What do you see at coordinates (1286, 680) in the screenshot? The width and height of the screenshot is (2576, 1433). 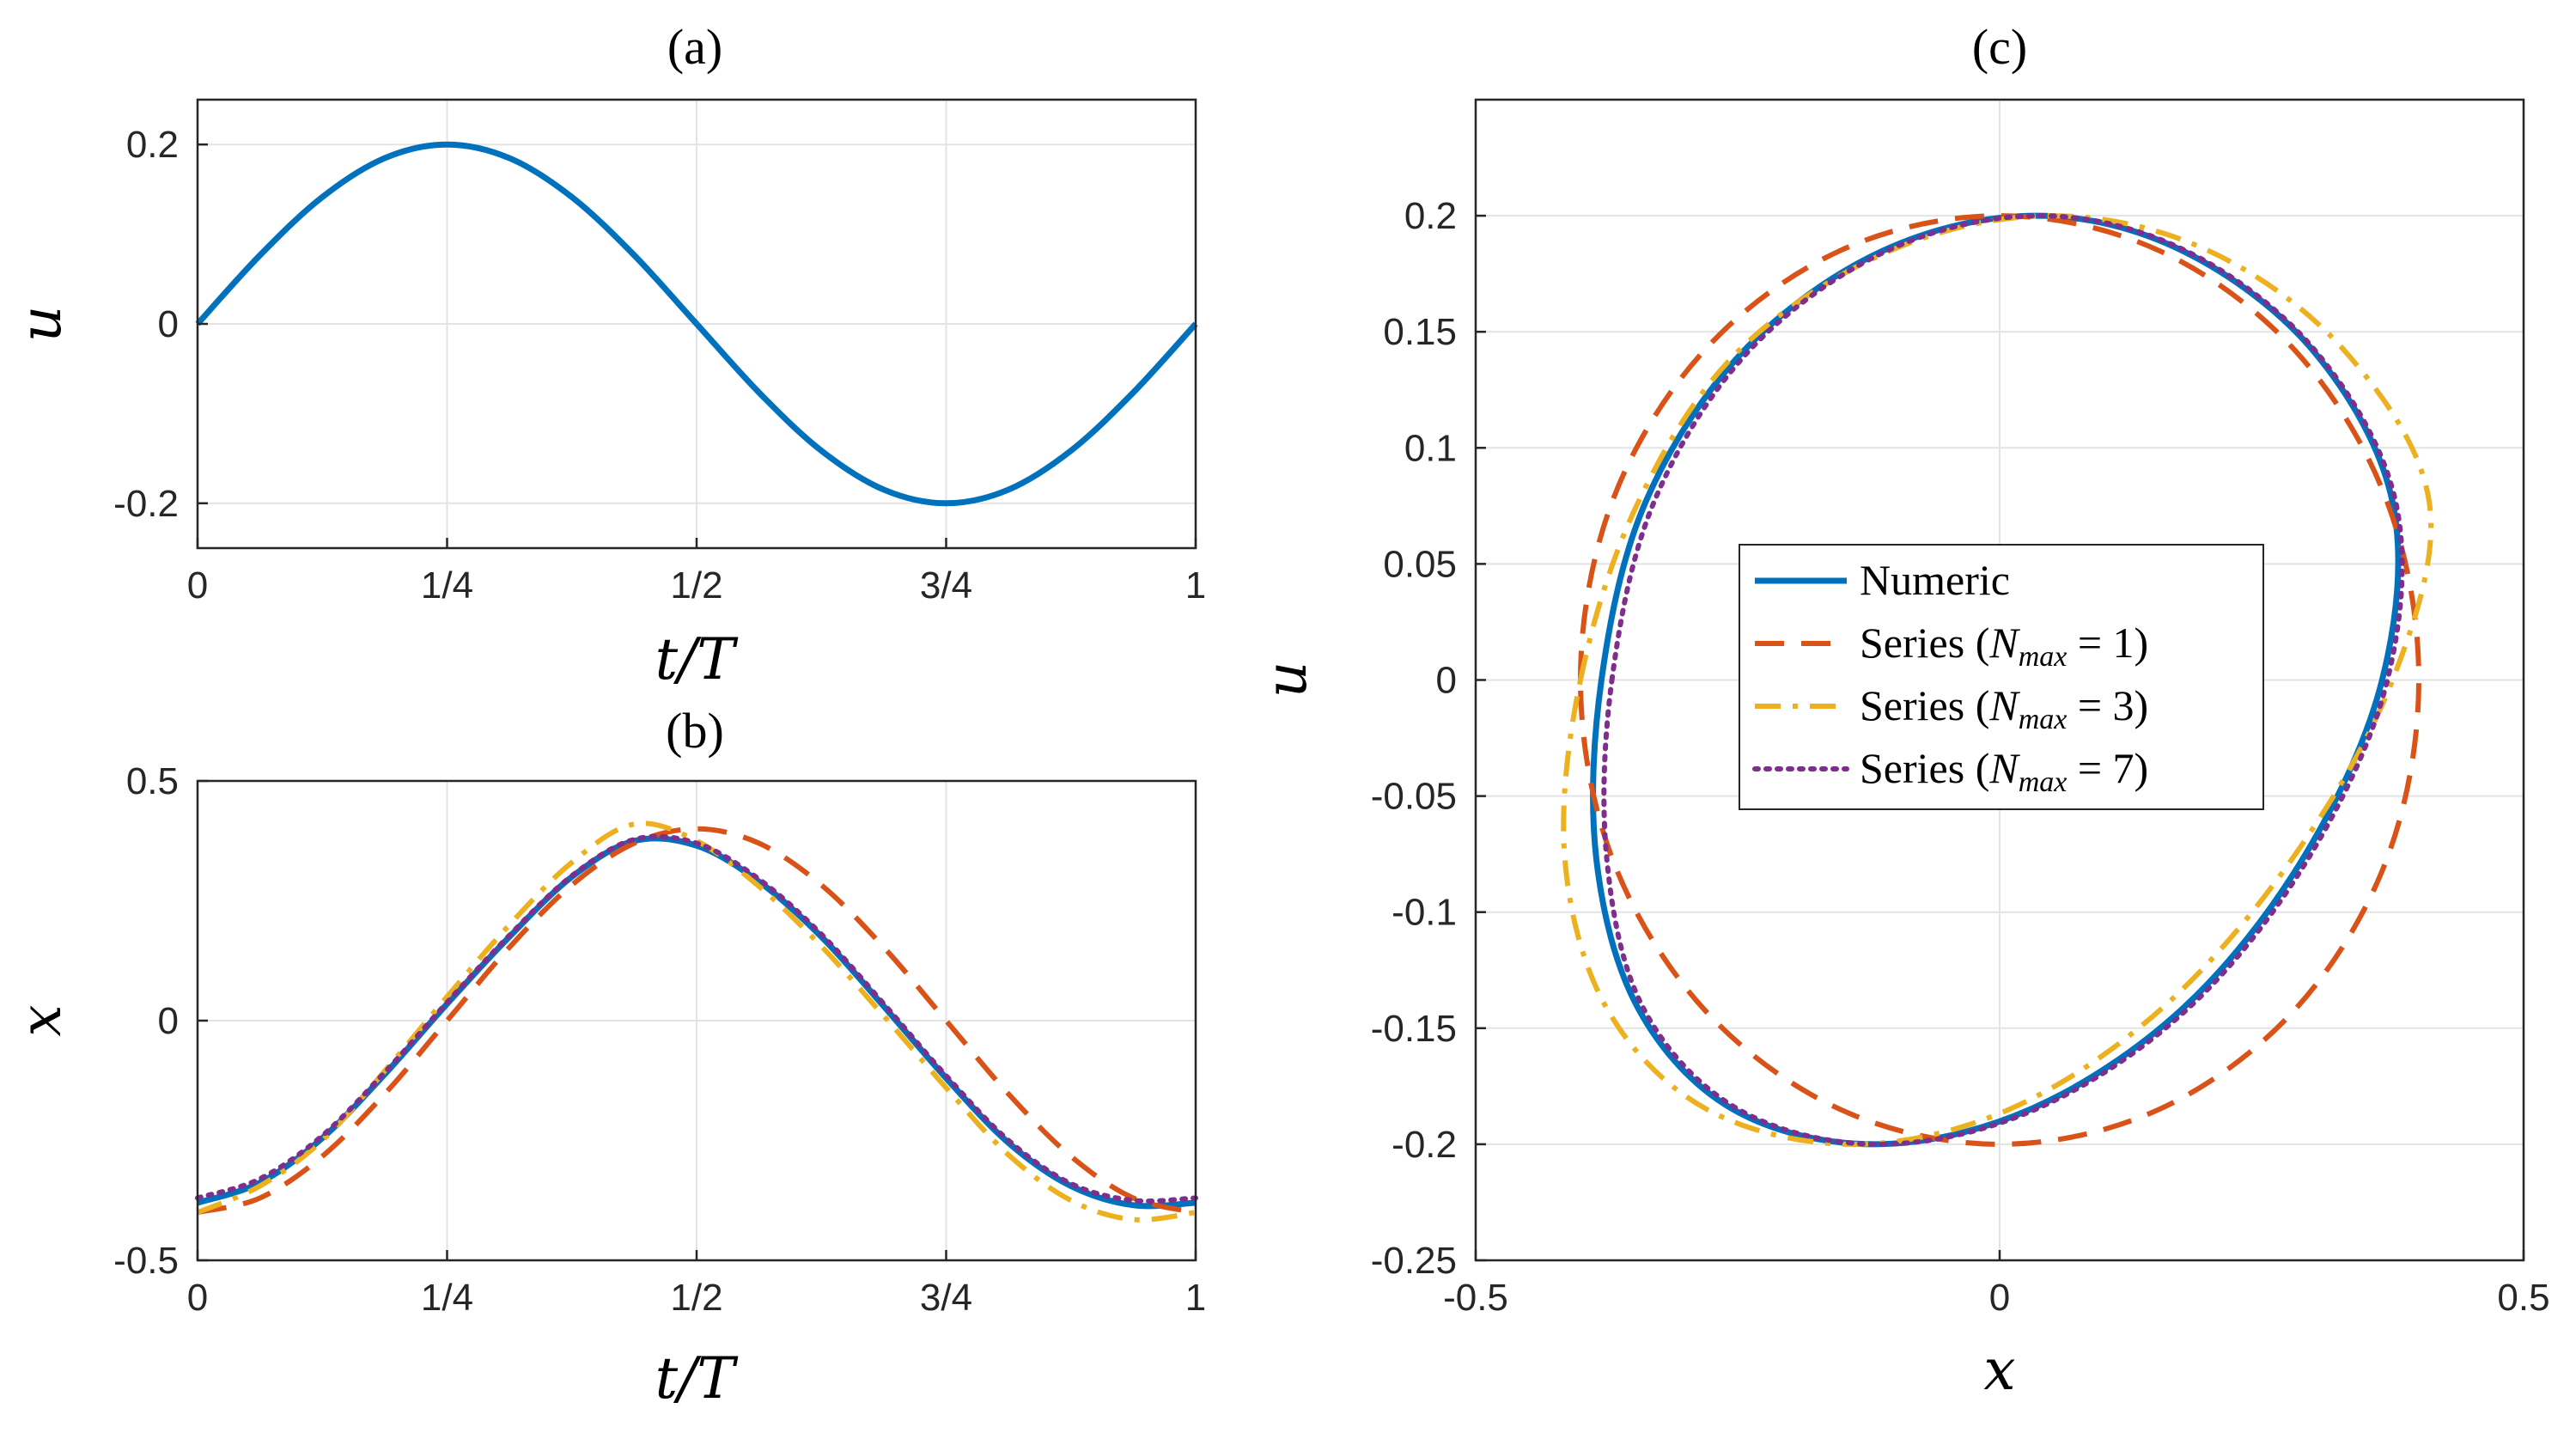 I see `panel-c-ylabel: u` at bounding box center [1286, 680].